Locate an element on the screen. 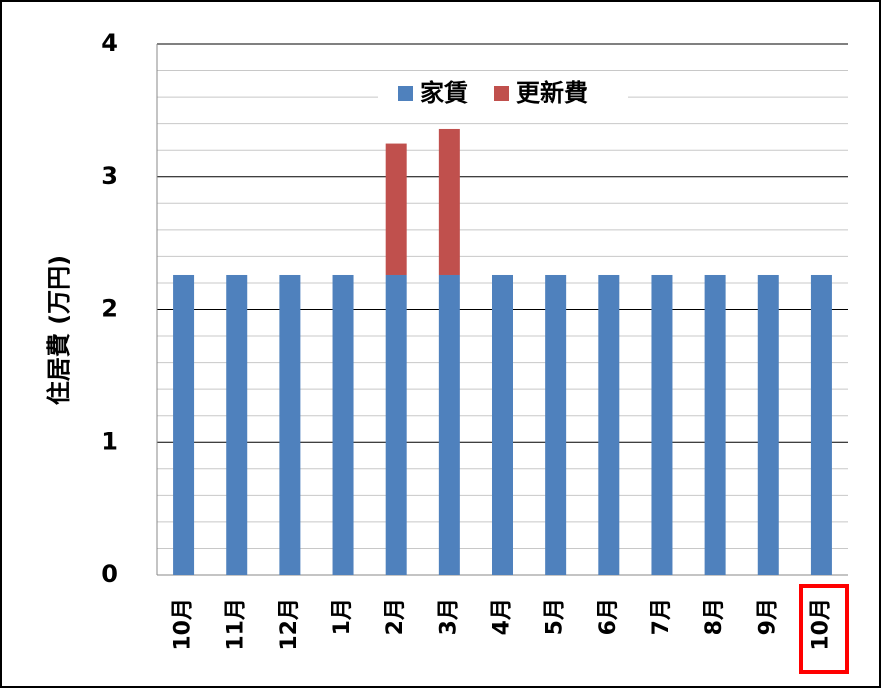 This screenshot has height=692, width=881. x-tick-label: 12月 is located at coordinates (289, 624).